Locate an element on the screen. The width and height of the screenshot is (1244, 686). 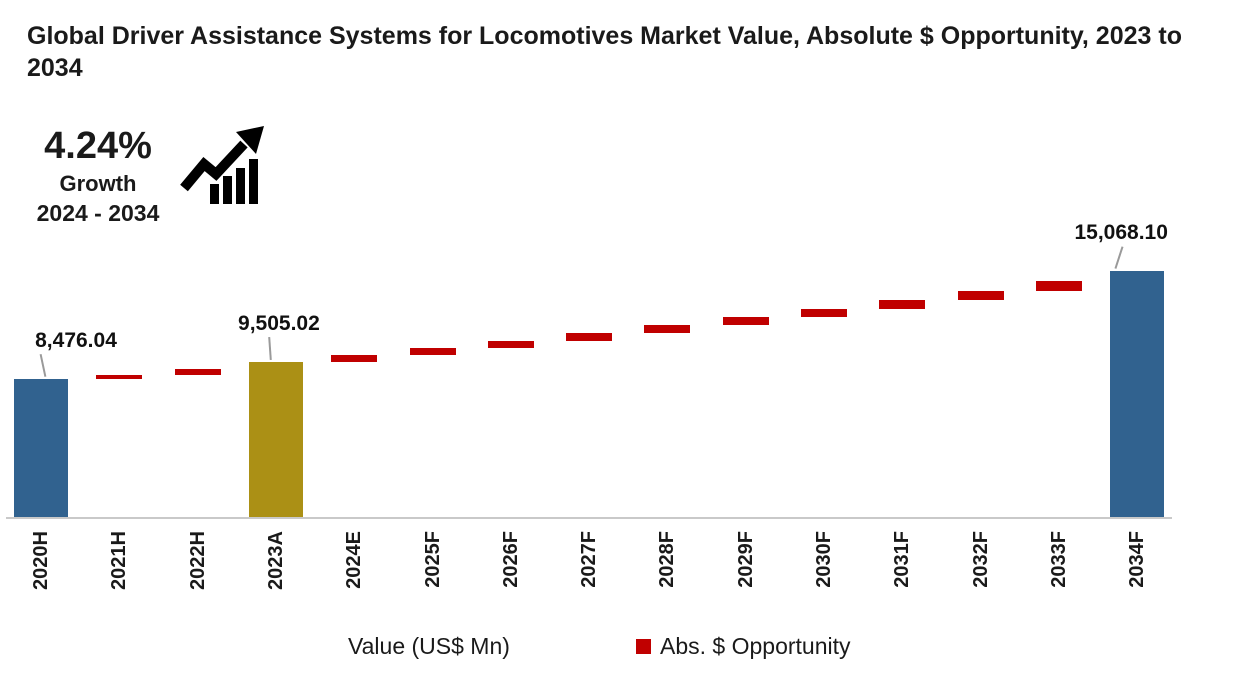
growth-label: Growth is located at coordinates (98, 183).